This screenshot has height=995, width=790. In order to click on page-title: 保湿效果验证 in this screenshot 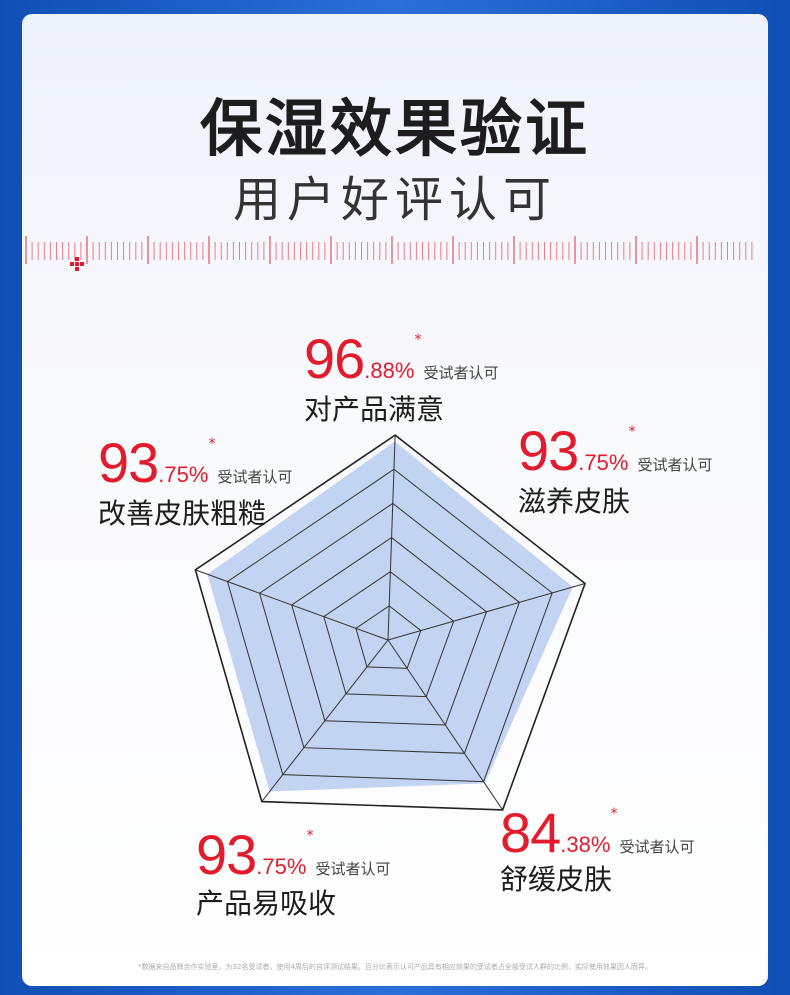, I will do `click(394, 128)`.